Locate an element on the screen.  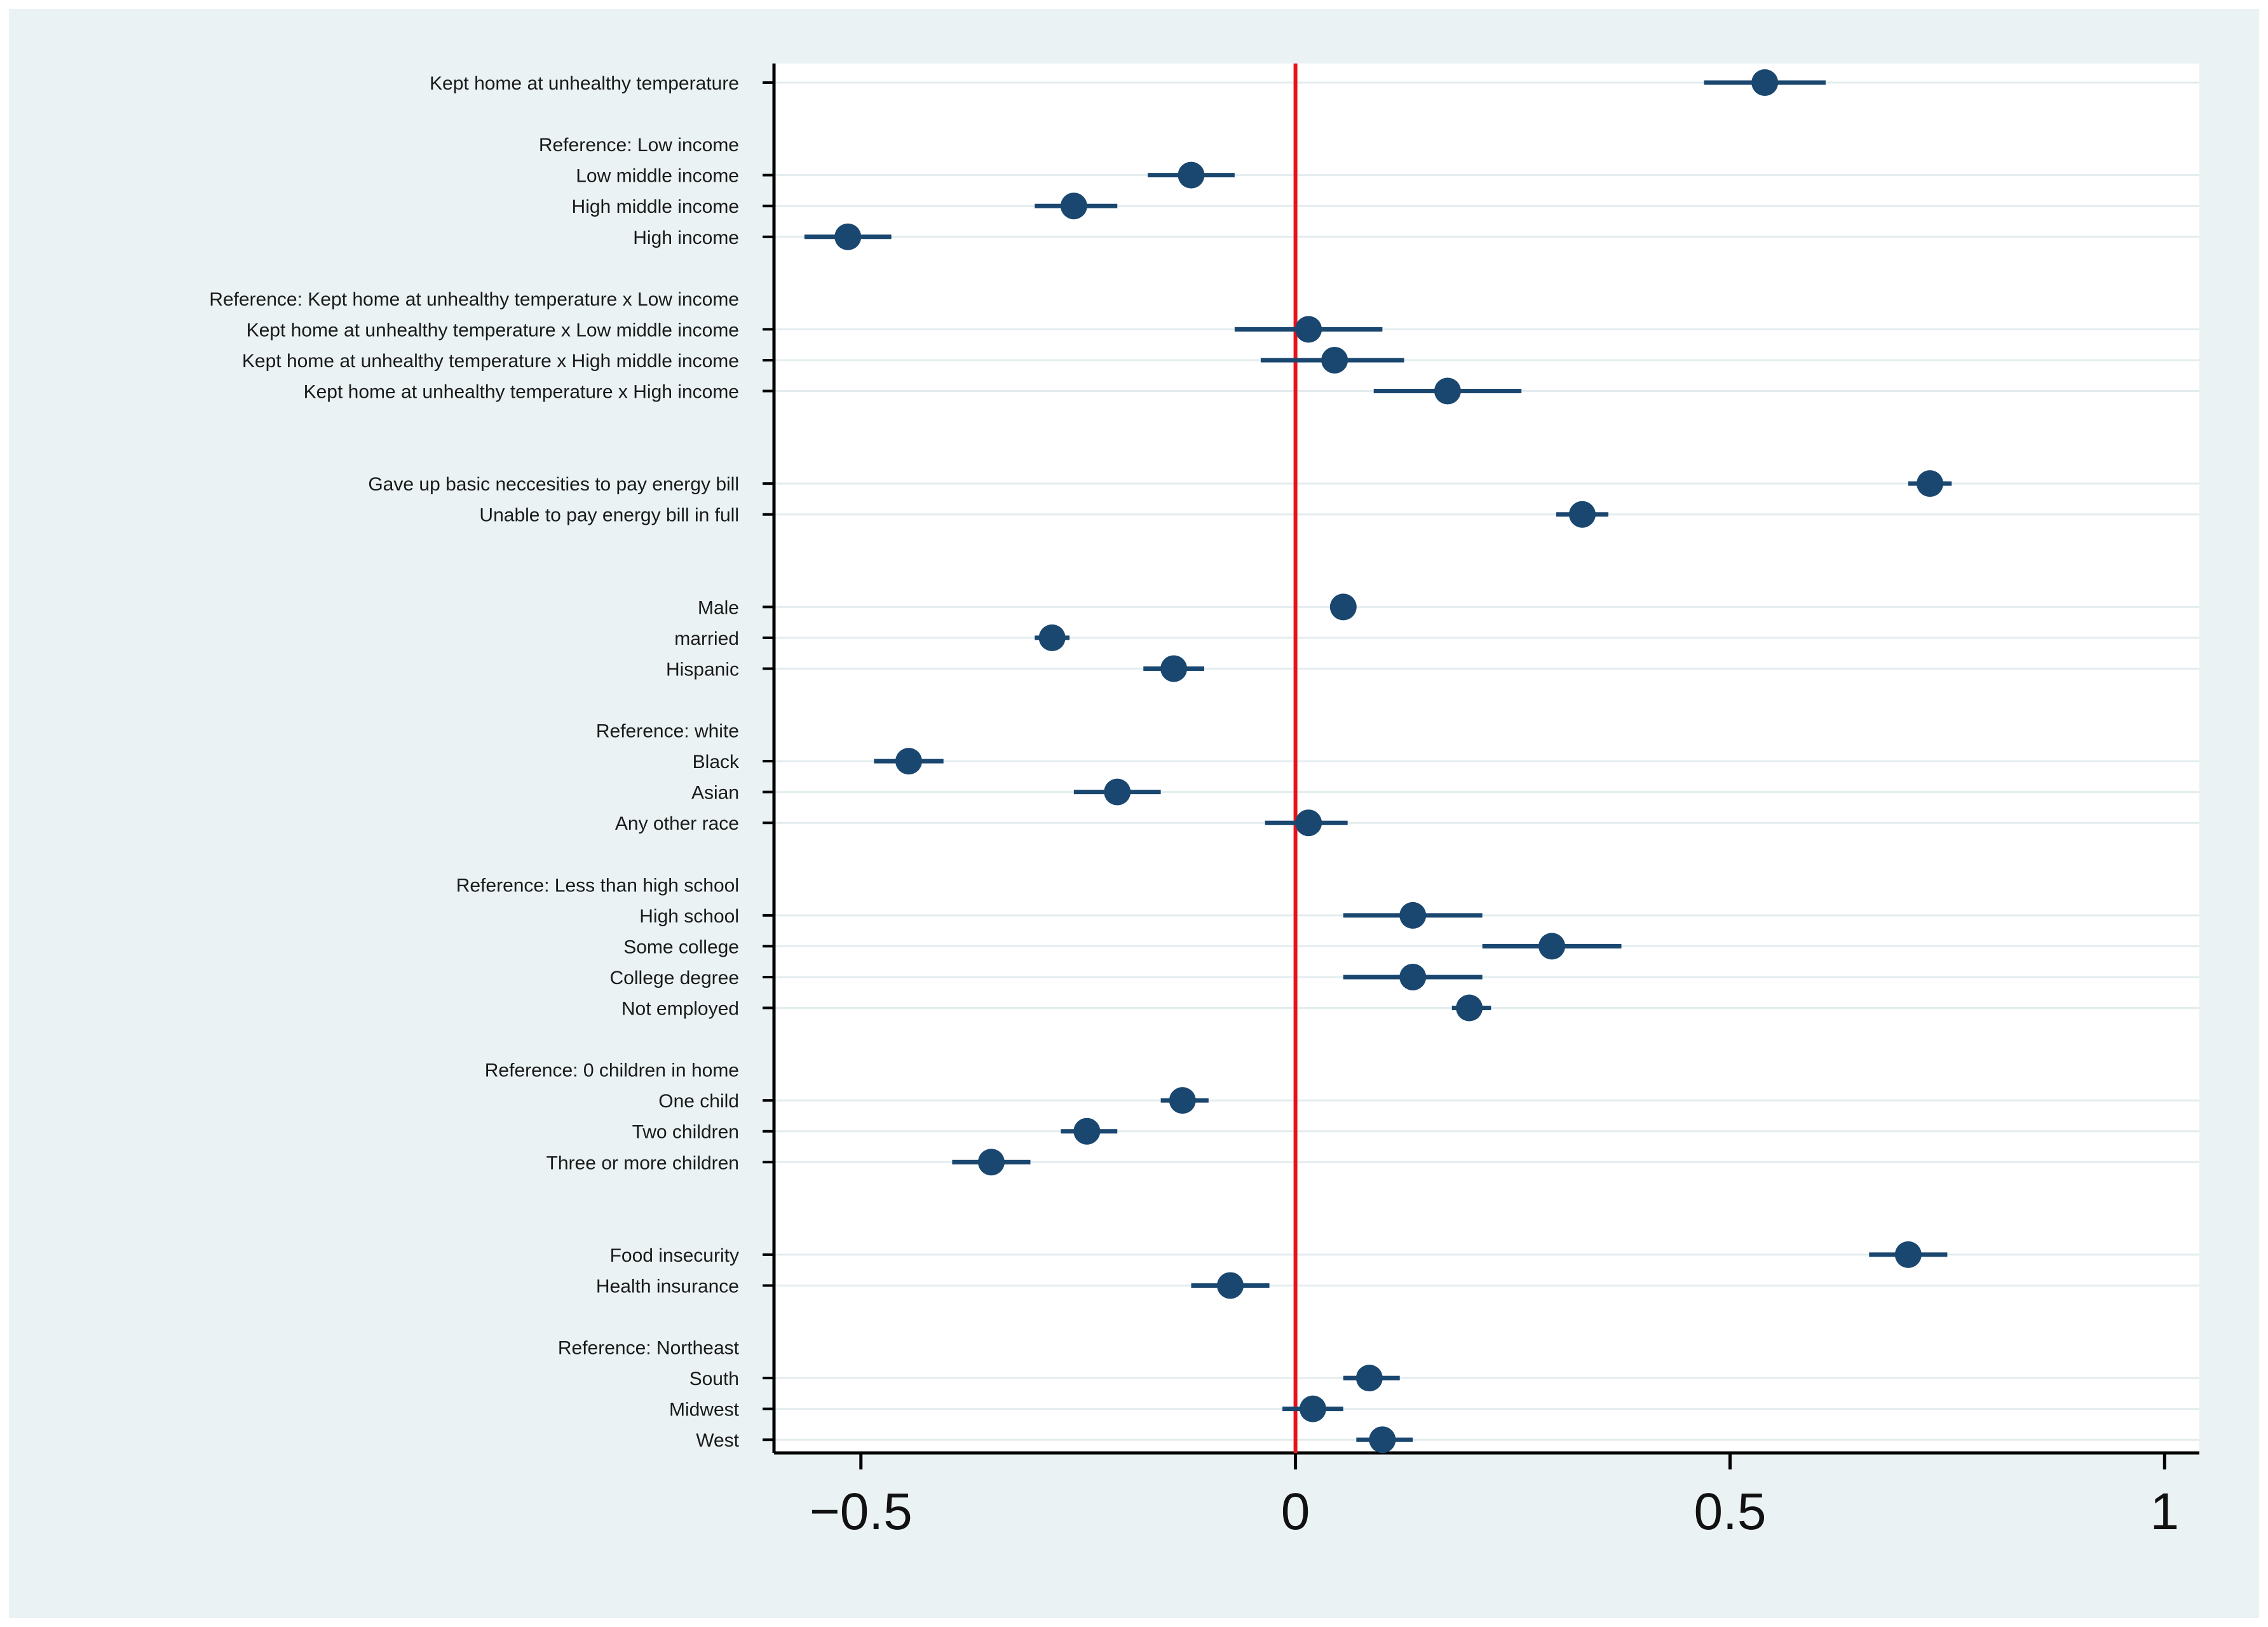
row-label: Health insurance is located at coordinates (667, 1286).